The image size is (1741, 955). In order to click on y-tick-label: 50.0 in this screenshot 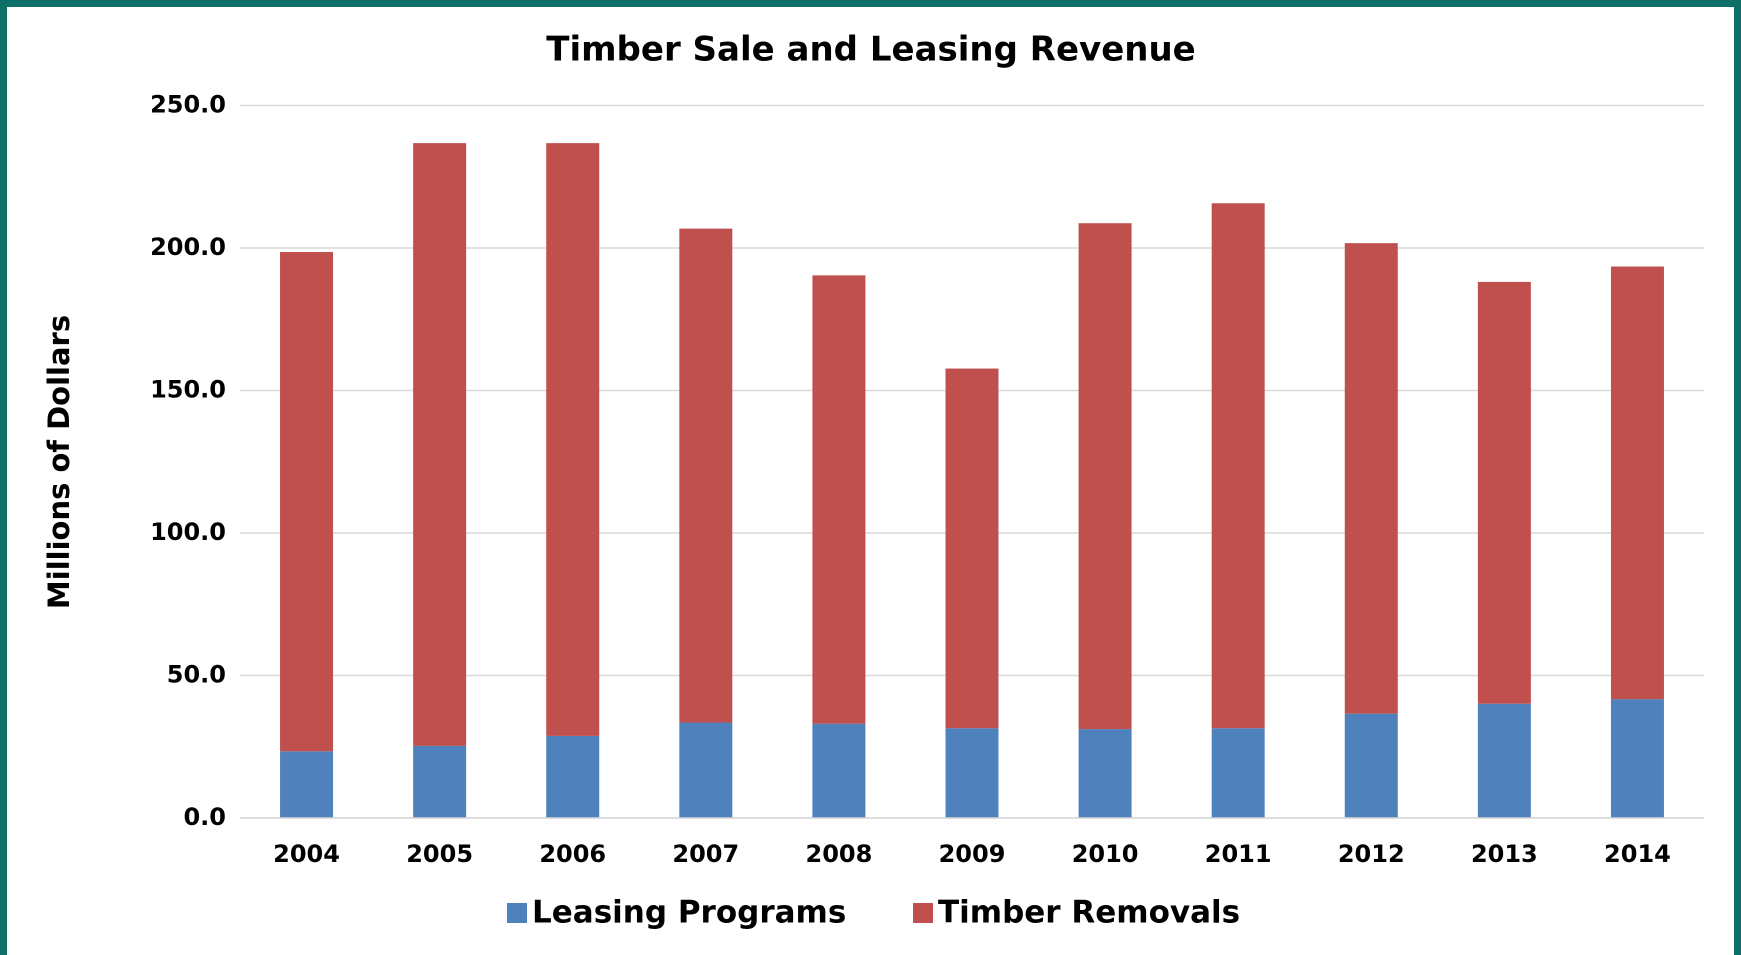, I will do `click(196, 675)`.